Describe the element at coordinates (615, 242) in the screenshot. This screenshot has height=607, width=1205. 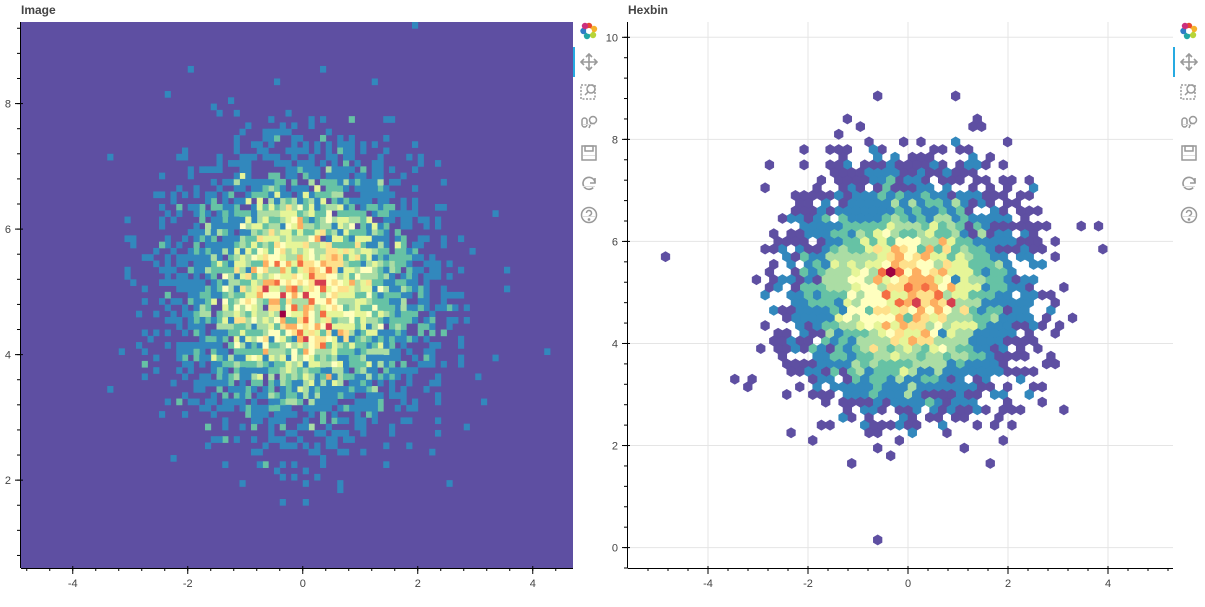
I see `hexbin-y-tick-label: 6` at that location.